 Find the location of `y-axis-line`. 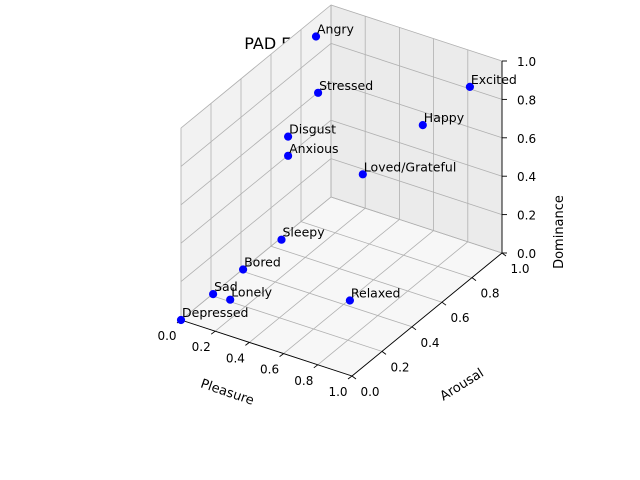

y-axis-line is located at coordinates (427, 314).